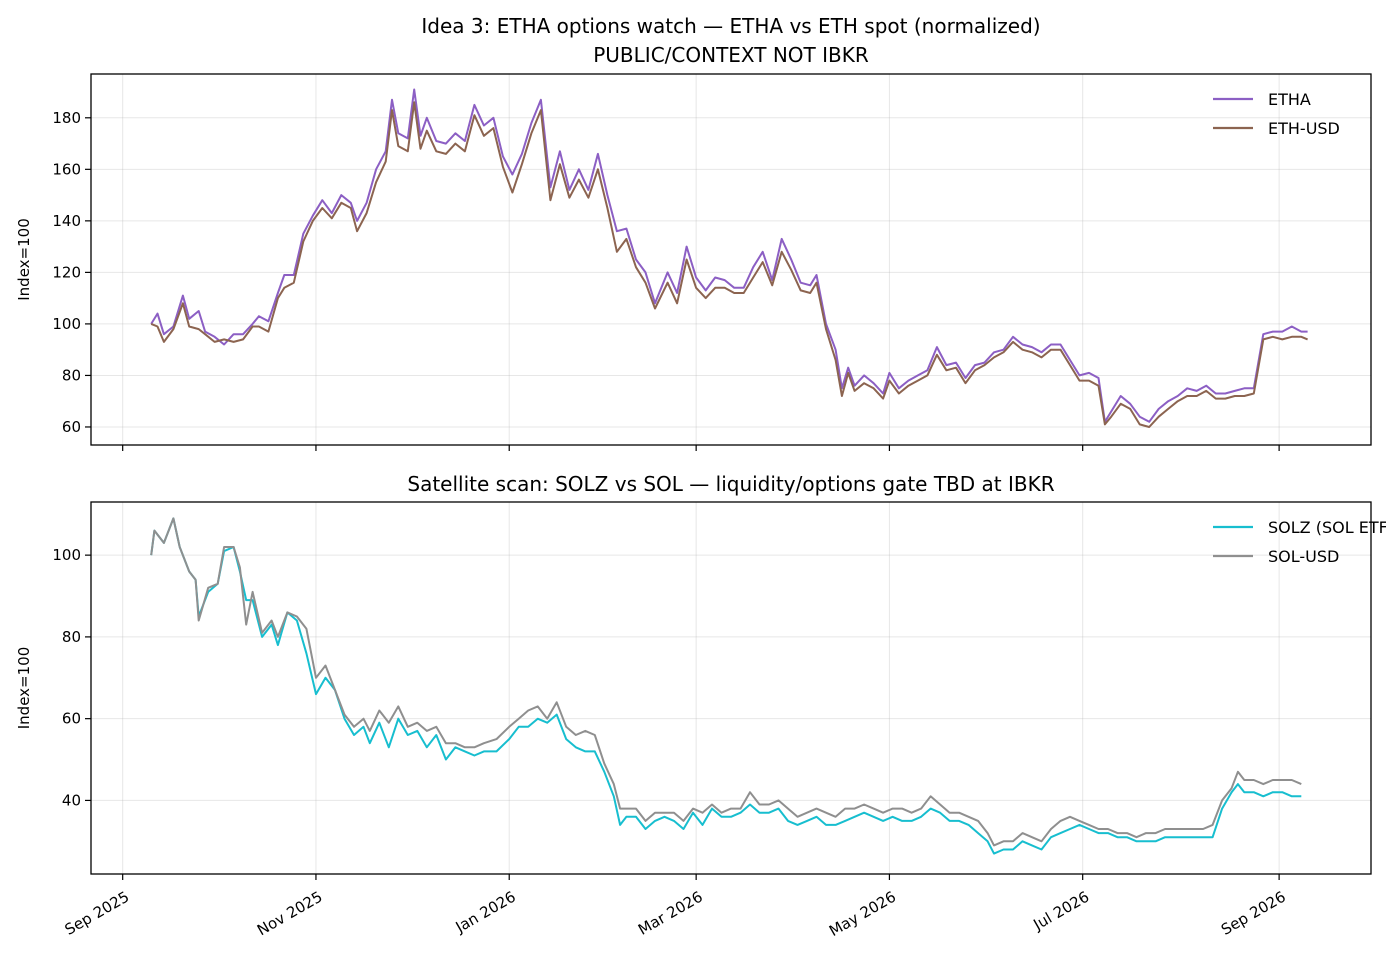  Describe the element at coordinates (1061, 911) in the screenshot. I see `x-tick-label: Jul 2026` at that location.